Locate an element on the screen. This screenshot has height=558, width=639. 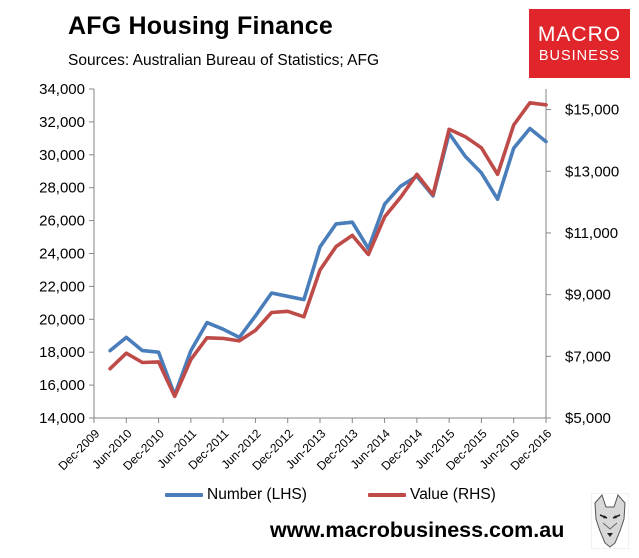
chart-title: AFG Housing Finance is located at coordinates (200, 26).